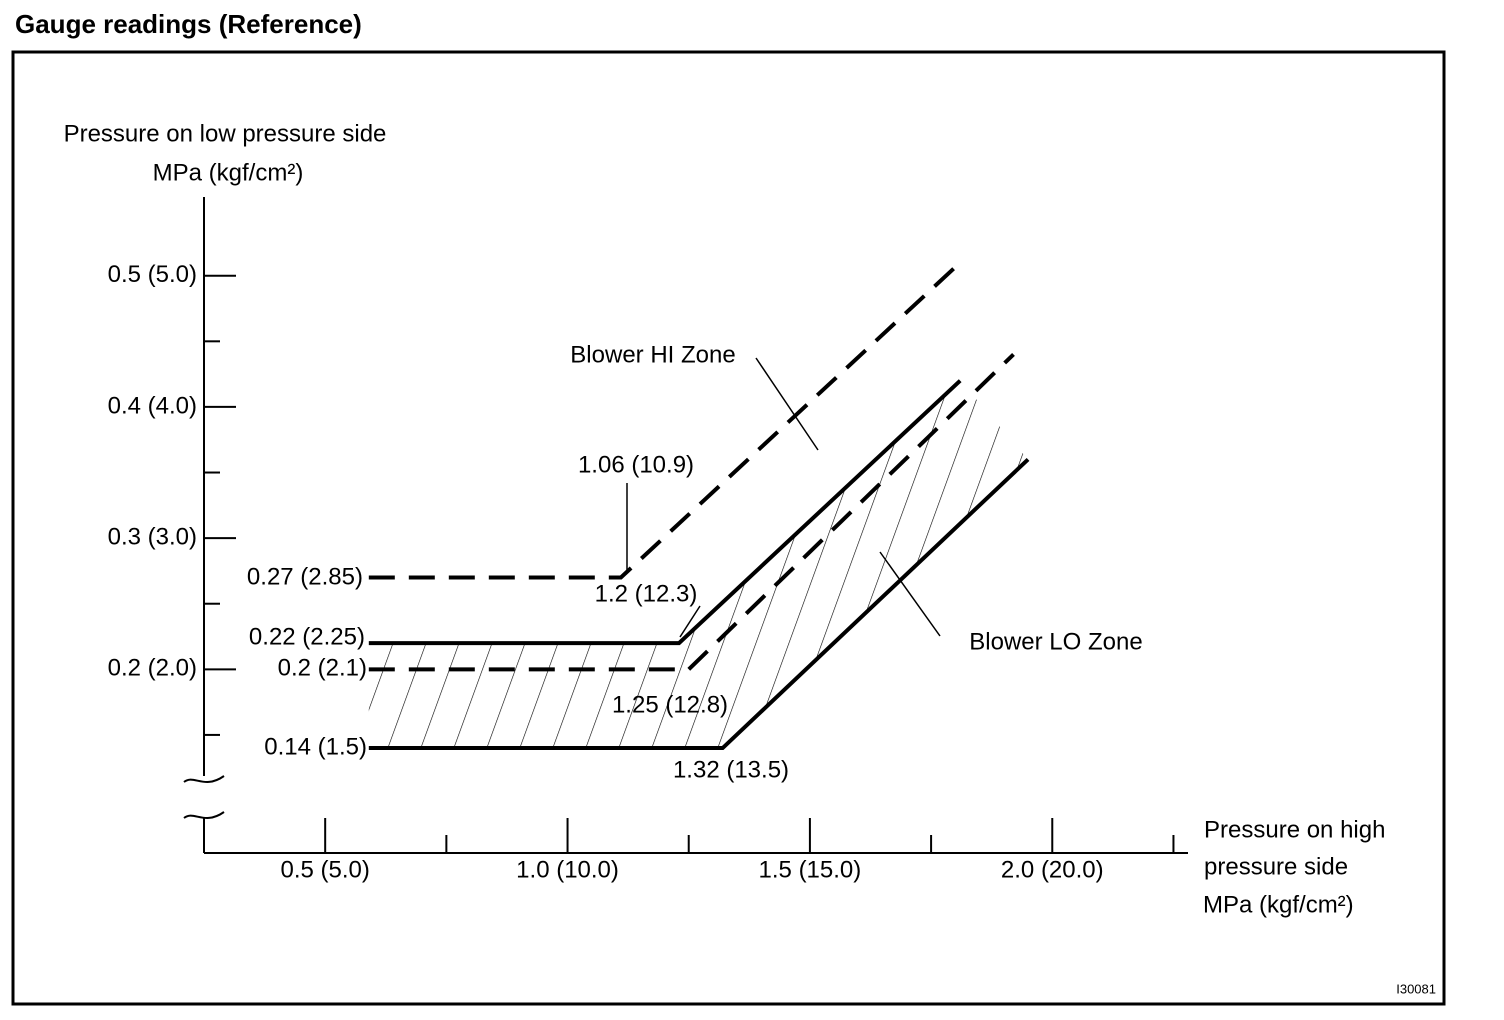  What do you see at coordinates (1055, 641) in the screenshot?
I see `annotation: Blower LO Zone` at bounding box center [1055, 641].